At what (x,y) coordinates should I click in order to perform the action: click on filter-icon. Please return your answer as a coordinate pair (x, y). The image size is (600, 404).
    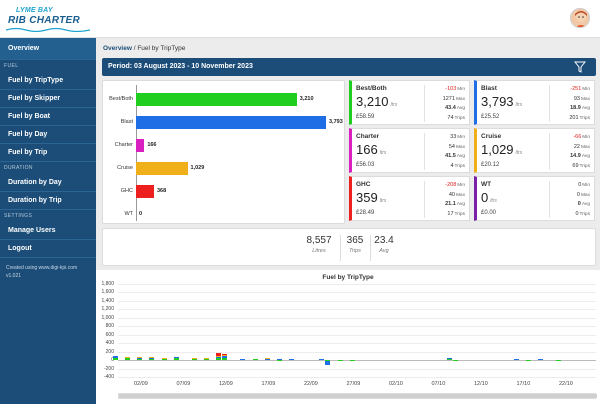
    Looking at the image, I should click on (580, 67).